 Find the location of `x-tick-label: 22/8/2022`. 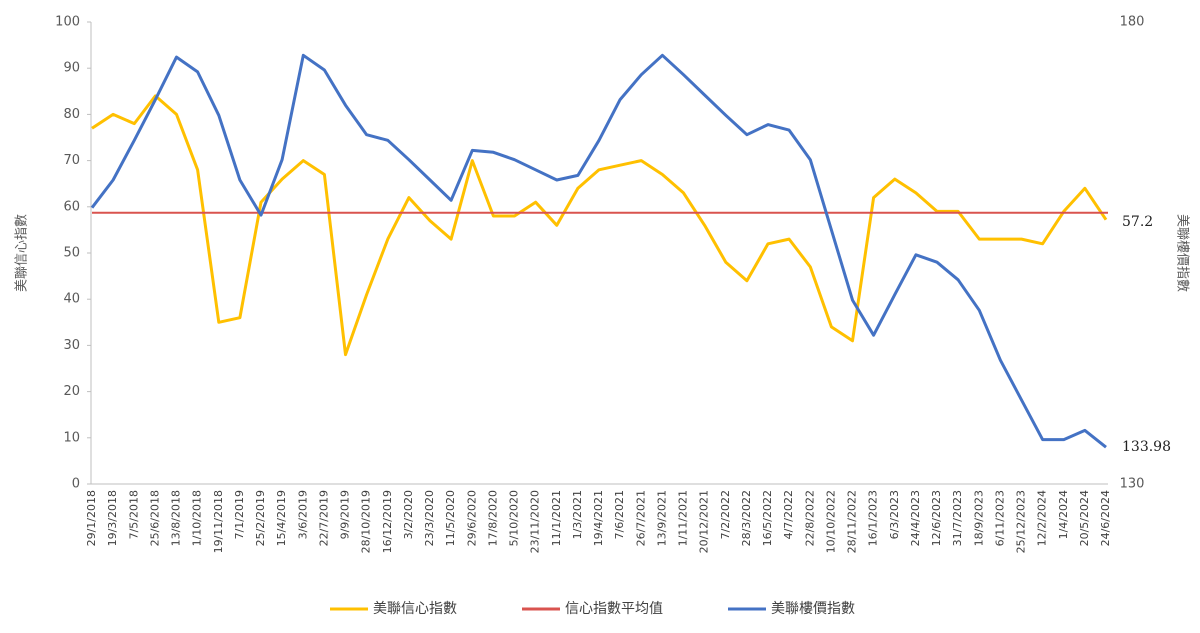

x-tick-label: 22/8/2022 is located at coordinates (809, 518).